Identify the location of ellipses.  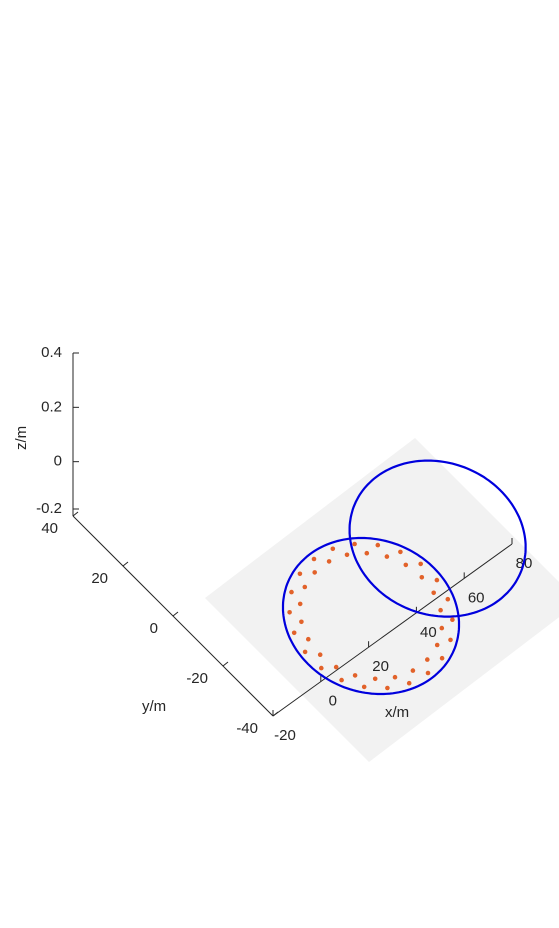
(404, 577).